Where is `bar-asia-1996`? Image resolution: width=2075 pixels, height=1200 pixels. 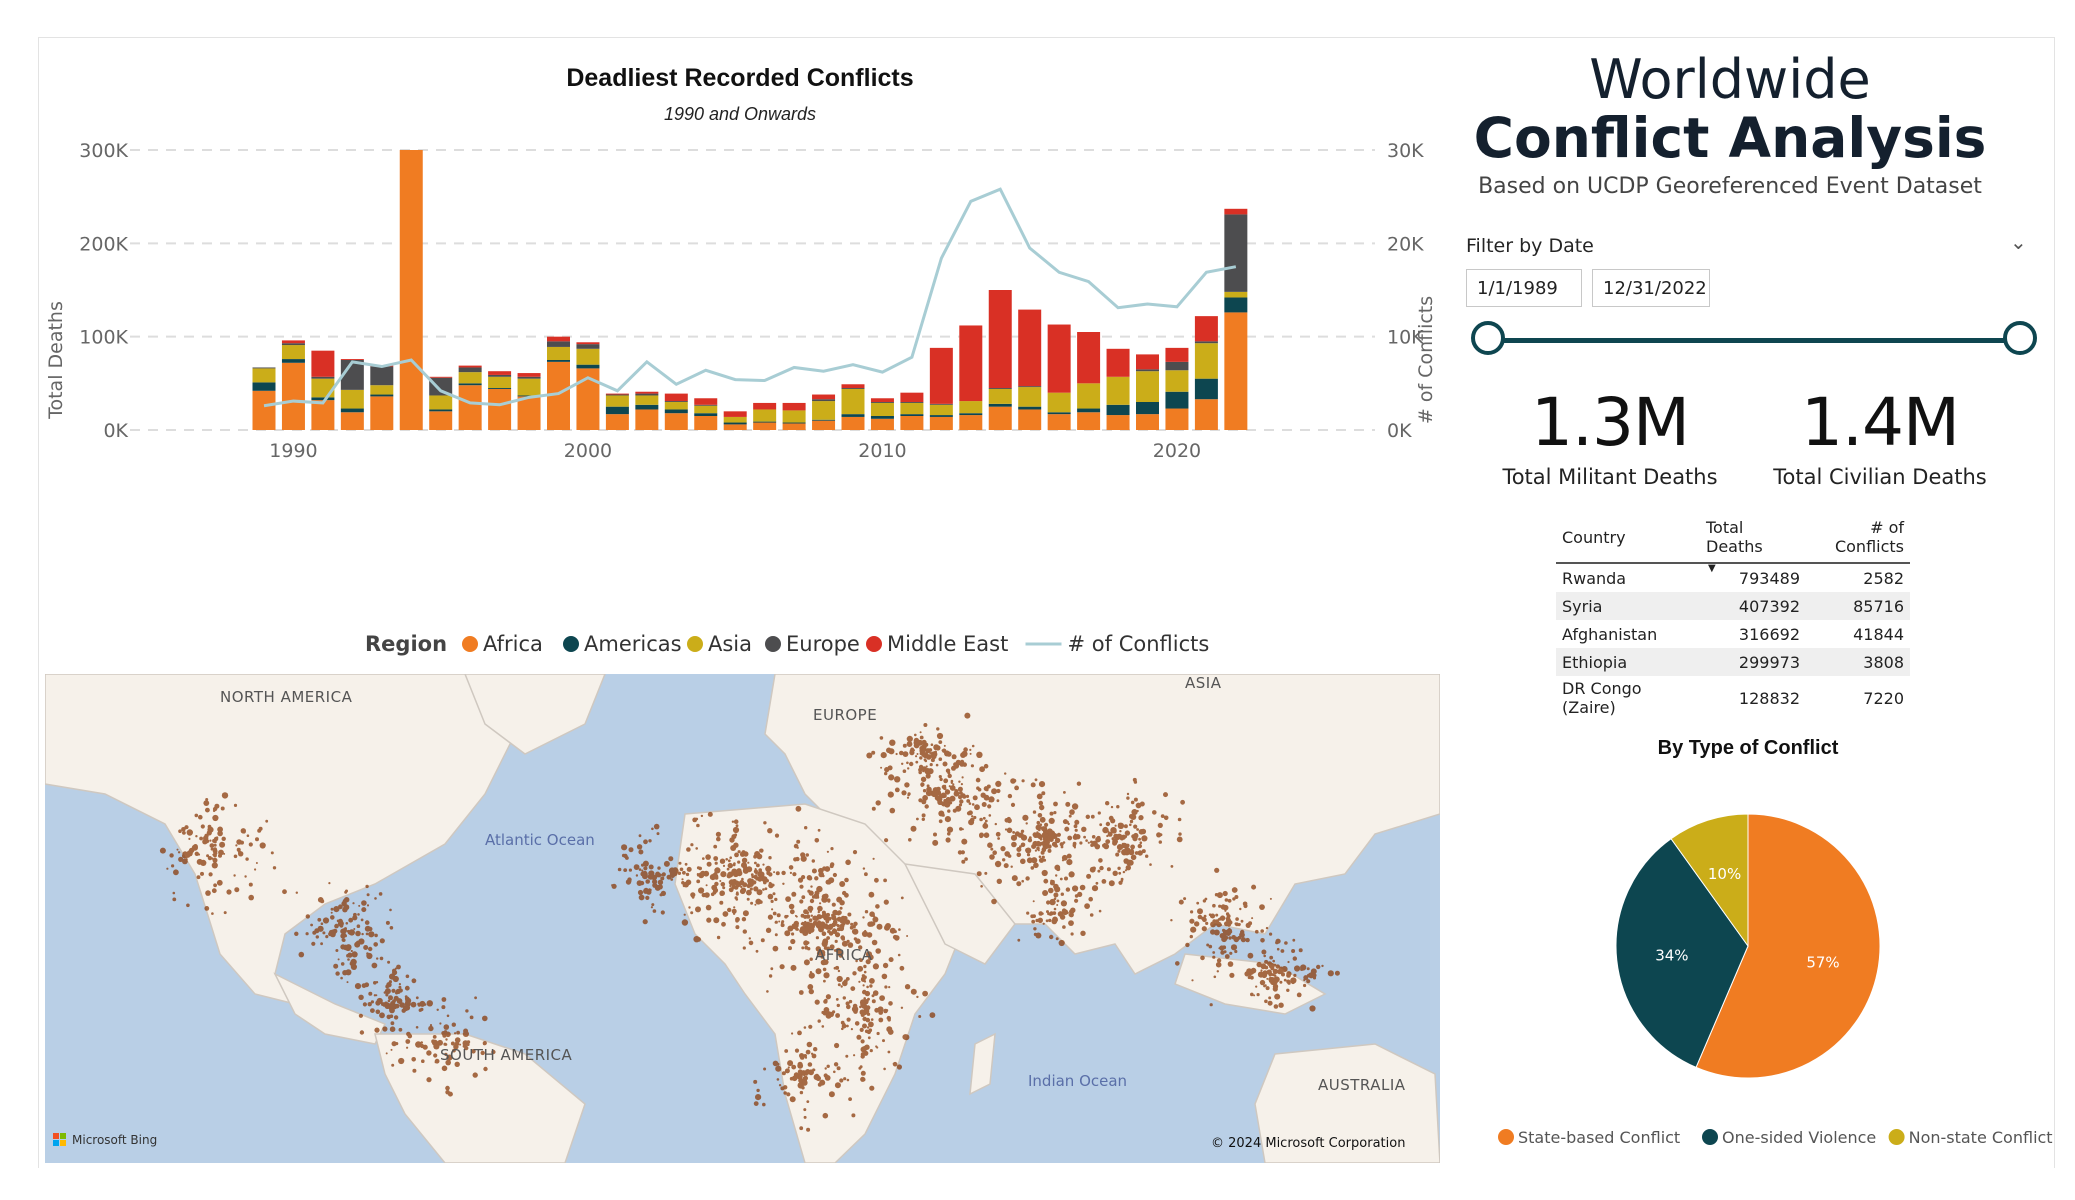
bar-asia-1996 is located at coordinates (470, 378).